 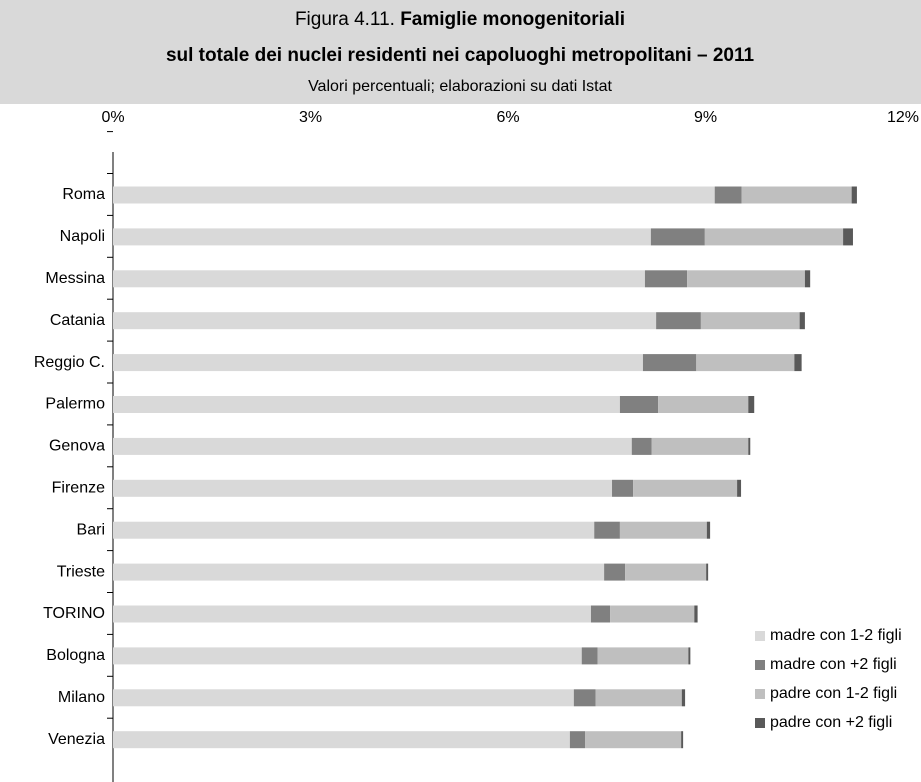 I want to click on header-band, so click(x=460, y=52).